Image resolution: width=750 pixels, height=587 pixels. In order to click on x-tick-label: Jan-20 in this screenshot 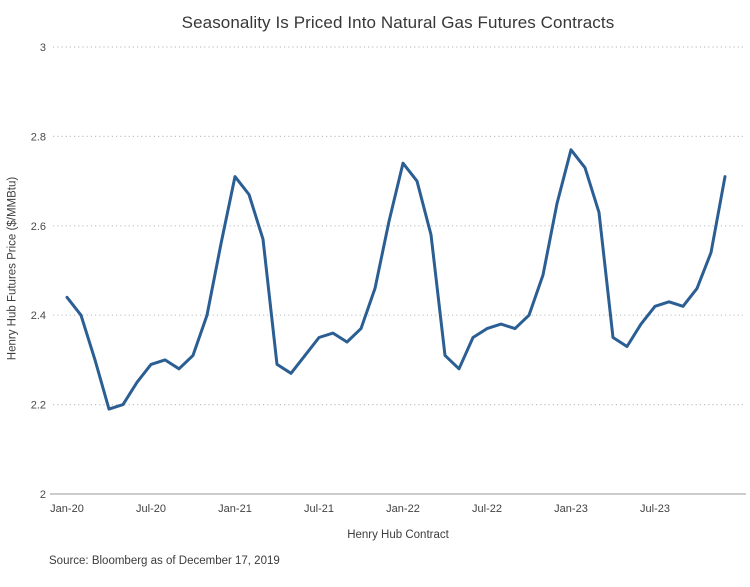, I will do `click(67, 509)`.